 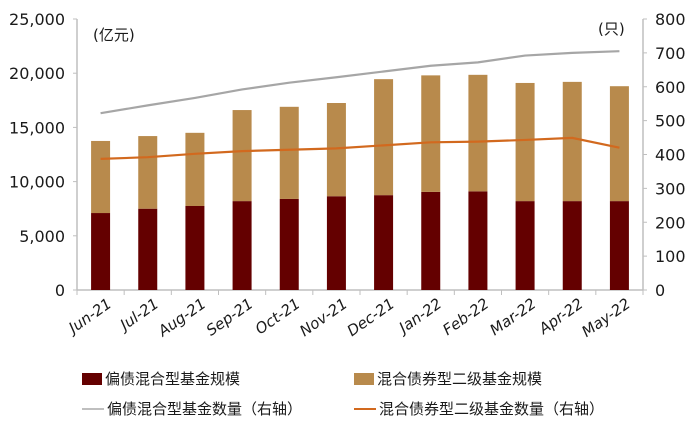 What do you see at coordinates (60, 290) in the screenshot?
I see `left-tick-label: 0` at bounding box center [60, 290].